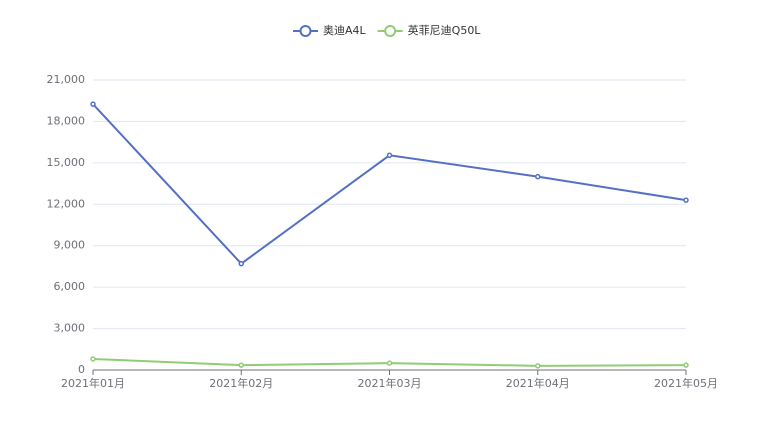 The height and width of the screenshot is (440, 780). Describe the element at coordinates (445, 30) in the screenshot. I see `legend-label: 英菲尼迪Q50L` at that location.